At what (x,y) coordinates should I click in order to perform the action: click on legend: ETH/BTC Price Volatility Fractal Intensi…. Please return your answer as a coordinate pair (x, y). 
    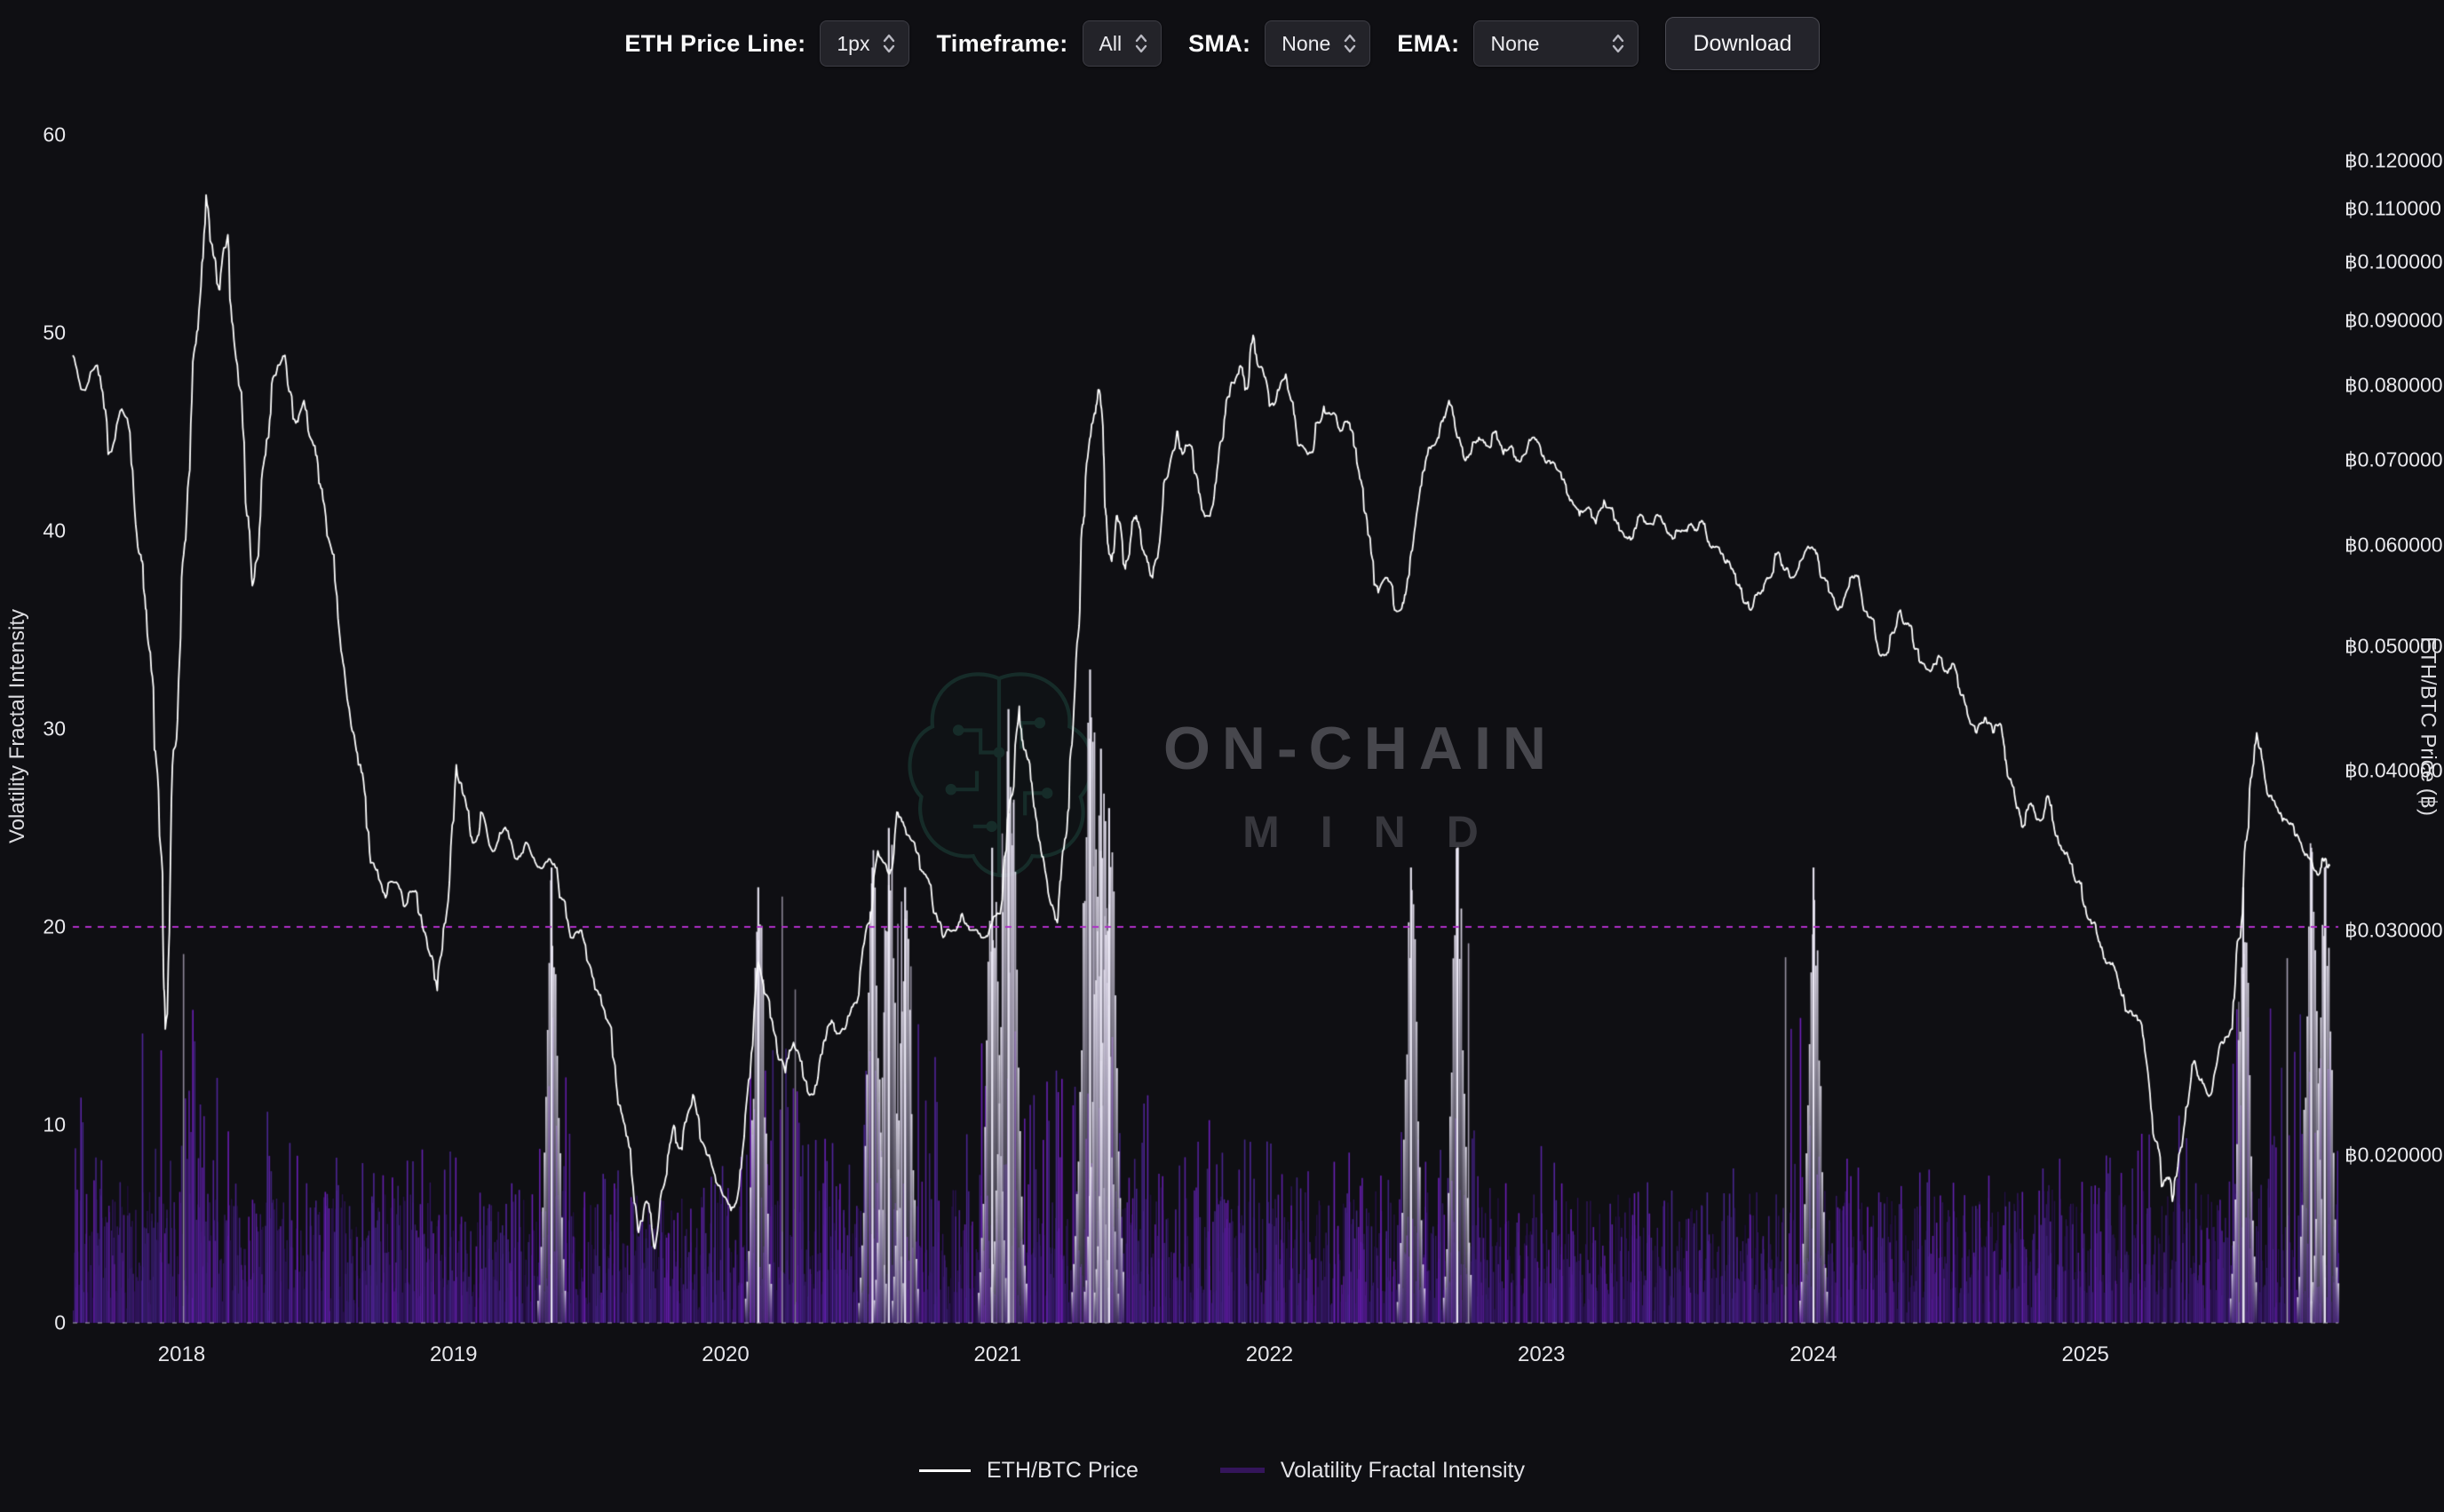
    Looking at the image, I should click on (1222, 1470).